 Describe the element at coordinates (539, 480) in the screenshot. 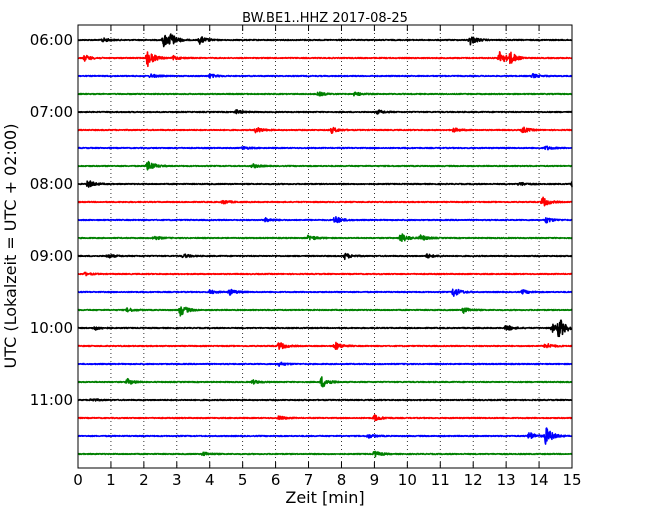

I see `x-tick-label: 14` at that location.